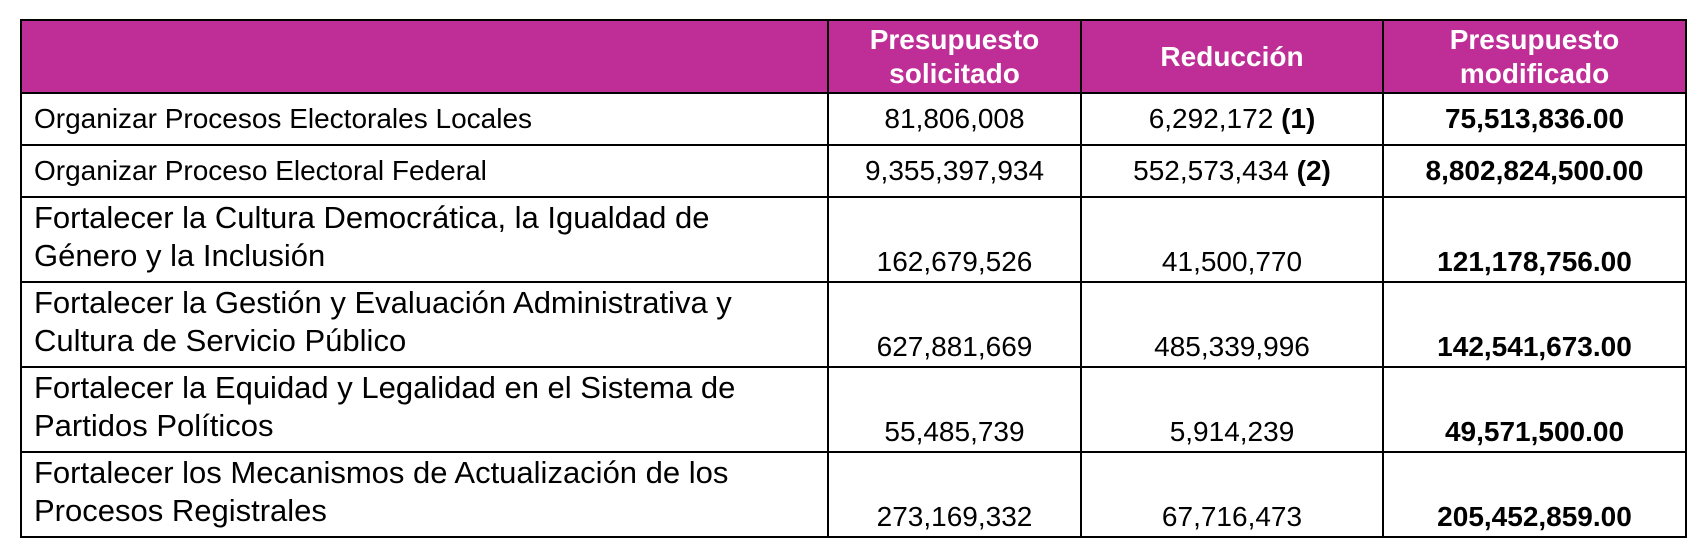 Image resolution: width=1700 pixels, height=548 pixels. Describe the element at coordinates (954, 324) in the screenshot. I see `solicitado-cell: 627,881,669` at that location.